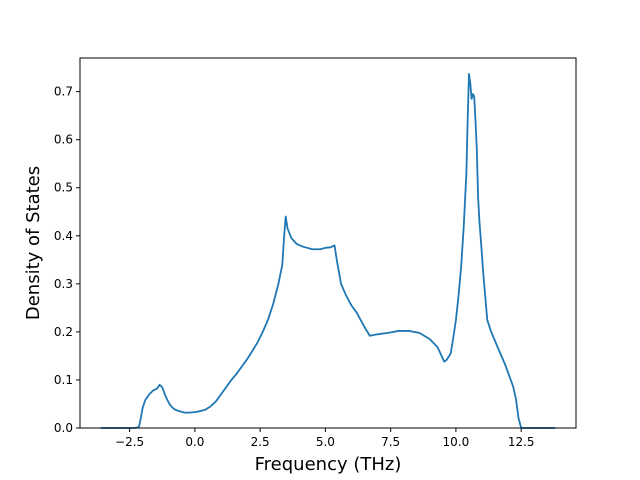 This screenshot has height=480, width=640. I want to click on y-tick-label: 0.0, so click(63, 428).